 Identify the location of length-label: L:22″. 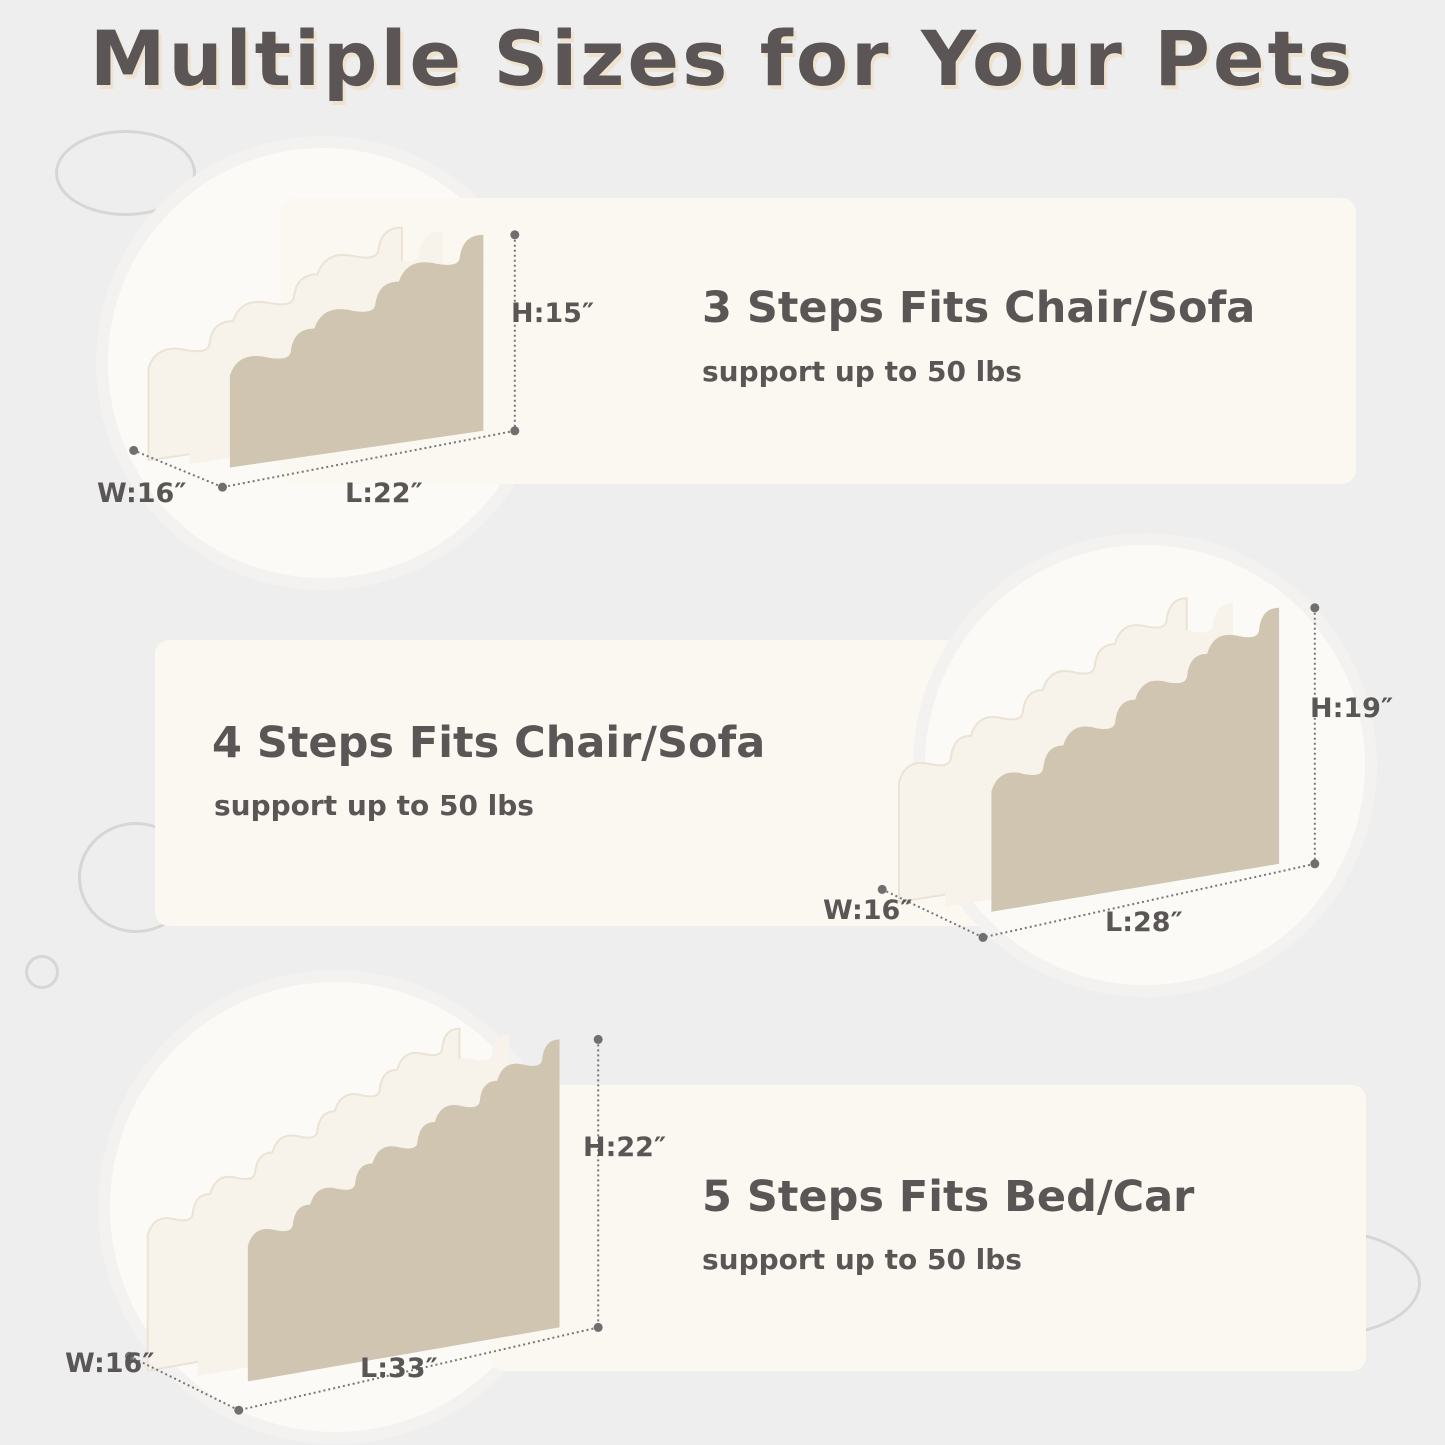
(384, 493).